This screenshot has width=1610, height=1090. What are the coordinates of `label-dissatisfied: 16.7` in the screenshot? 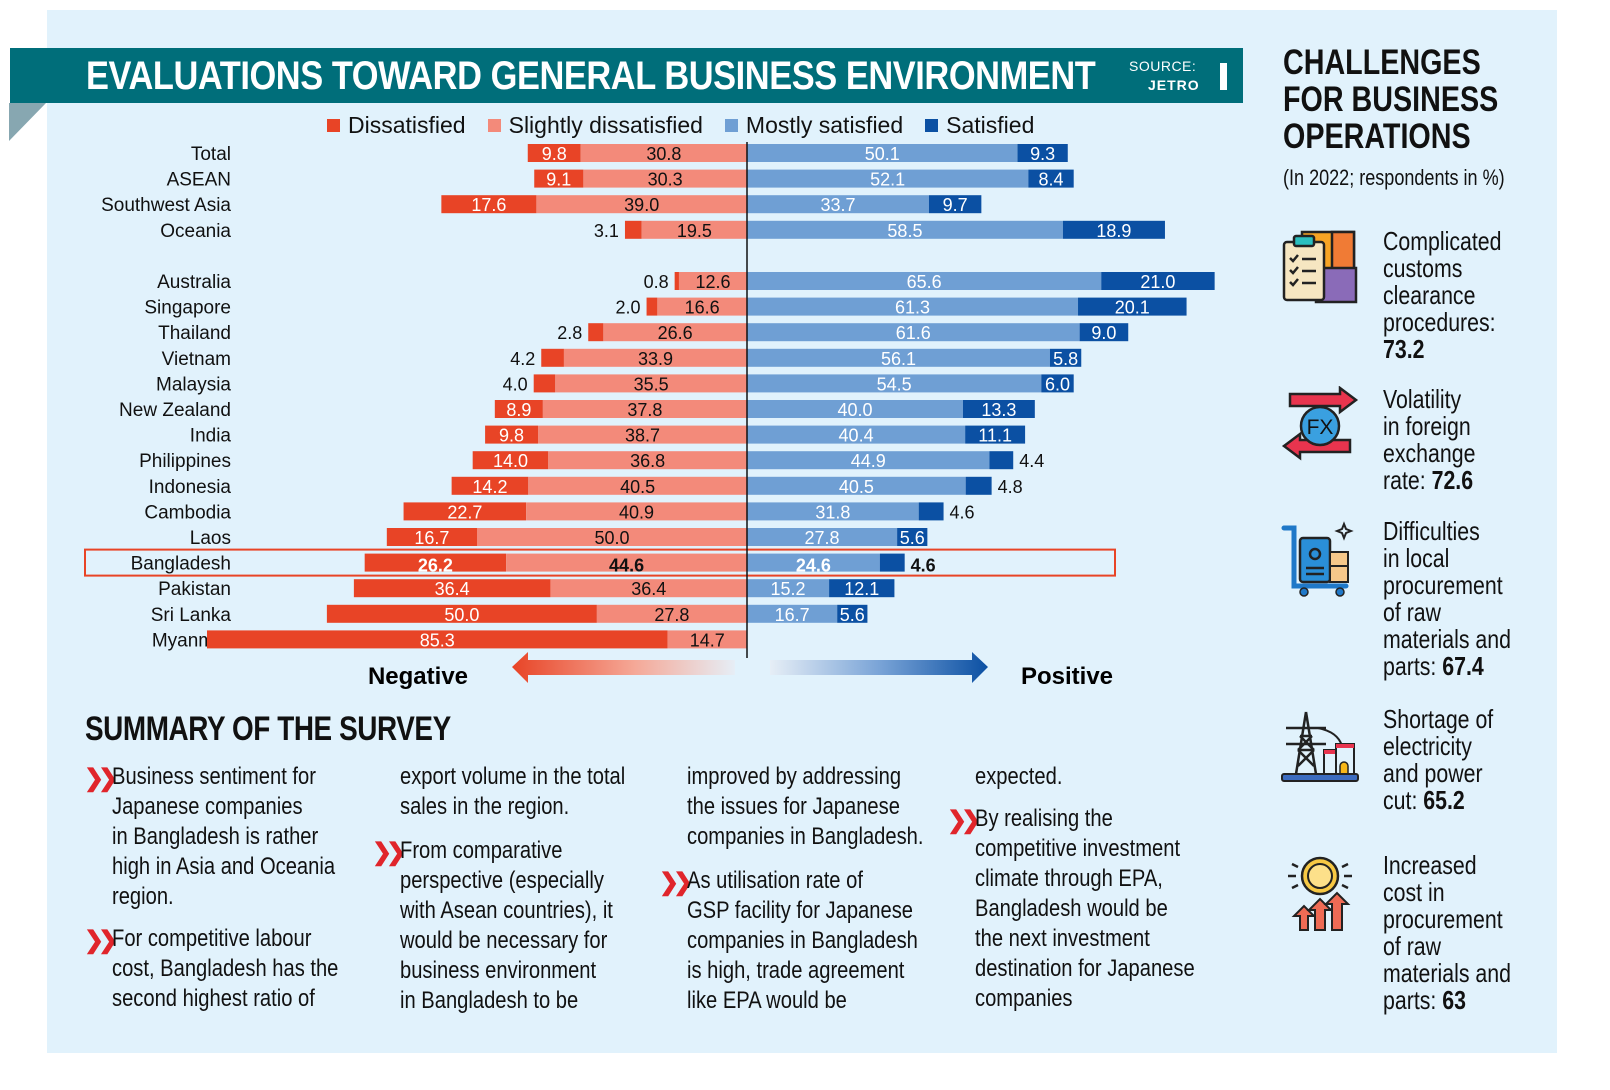 It's located at (431, 538).